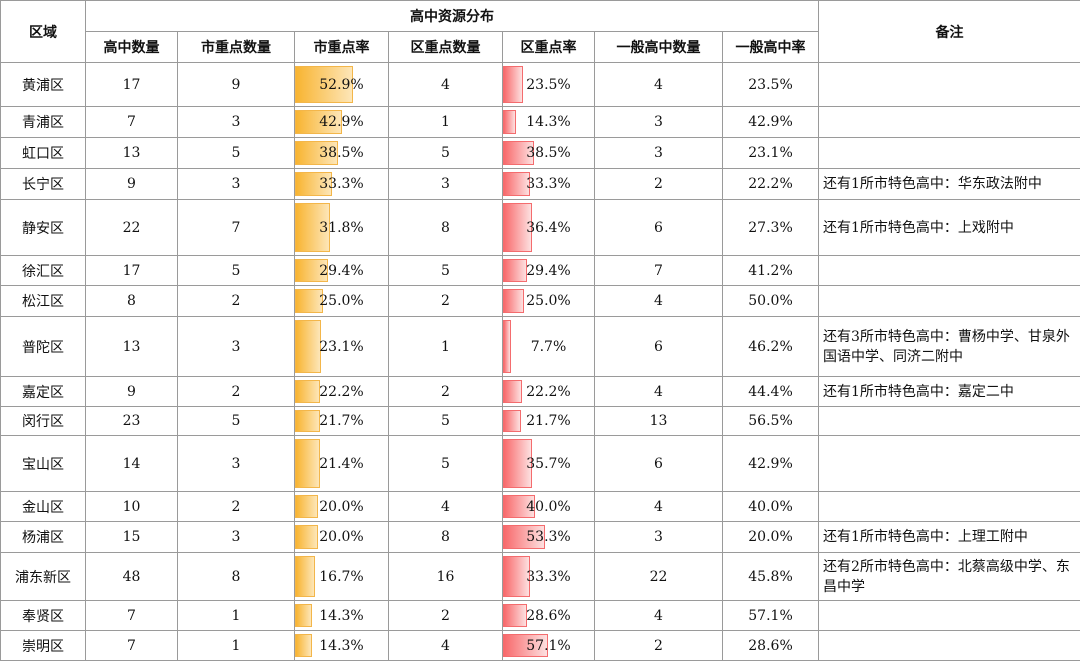  Describe the element at coordinates (658, 227) in the screenshot. I see `general: 6` at that location.